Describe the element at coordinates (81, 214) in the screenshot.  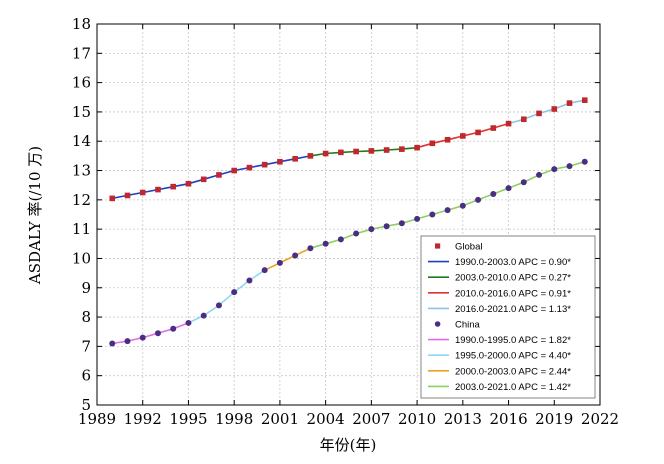
I see `y-tick-labels: 5 6 7 8 9 10 11 12 13 14 15 16 17 18` at that location.